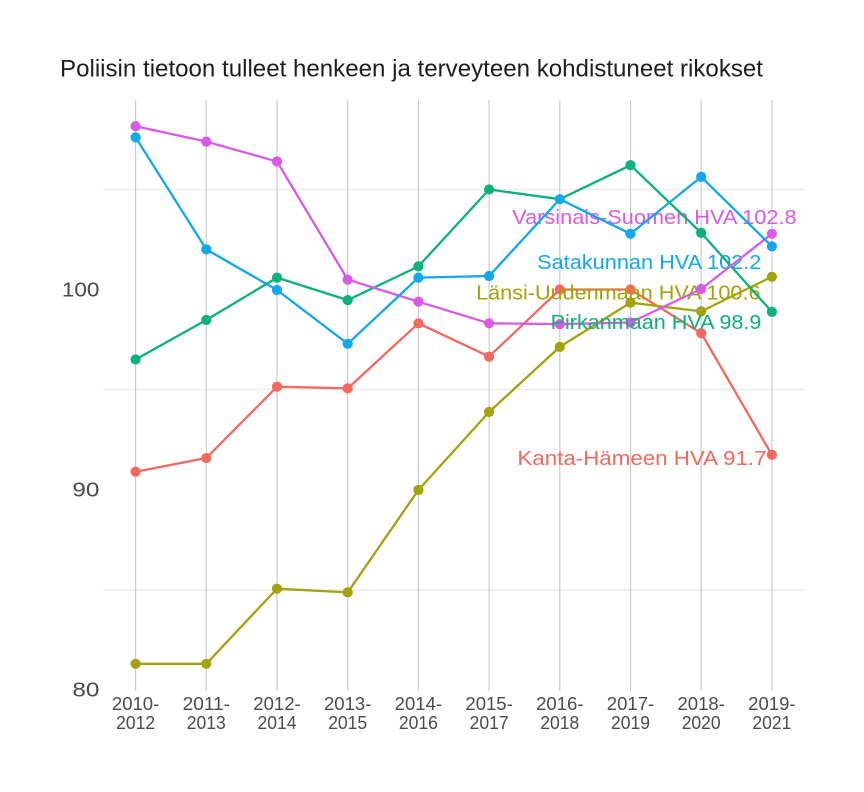 This screenshot has height=792, width=864. I want to click on svg-text: Länsi-Uudenmaan HVA 100.6, so click(618, 293).